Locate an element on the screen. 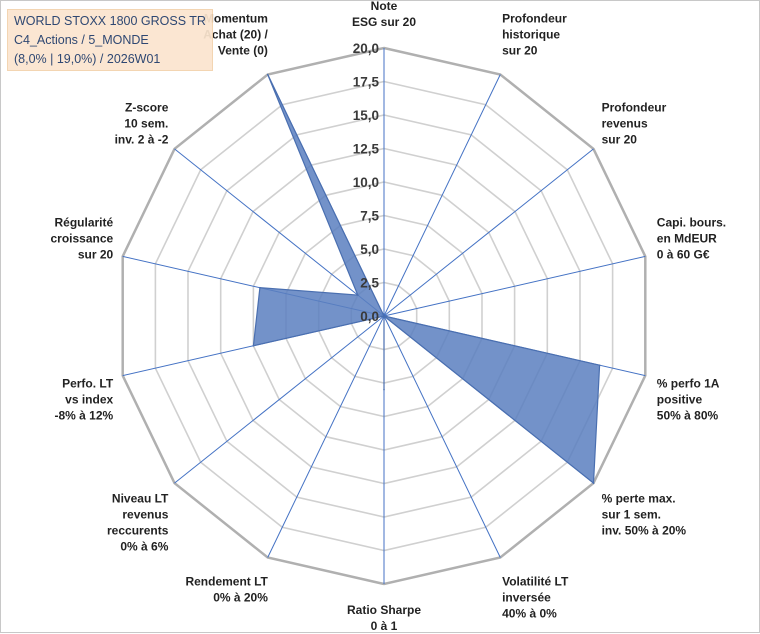 This screenshot has width=760, height=634. axis-label: Profondeur revenus sur 20 is located at coordinates (634, 124).